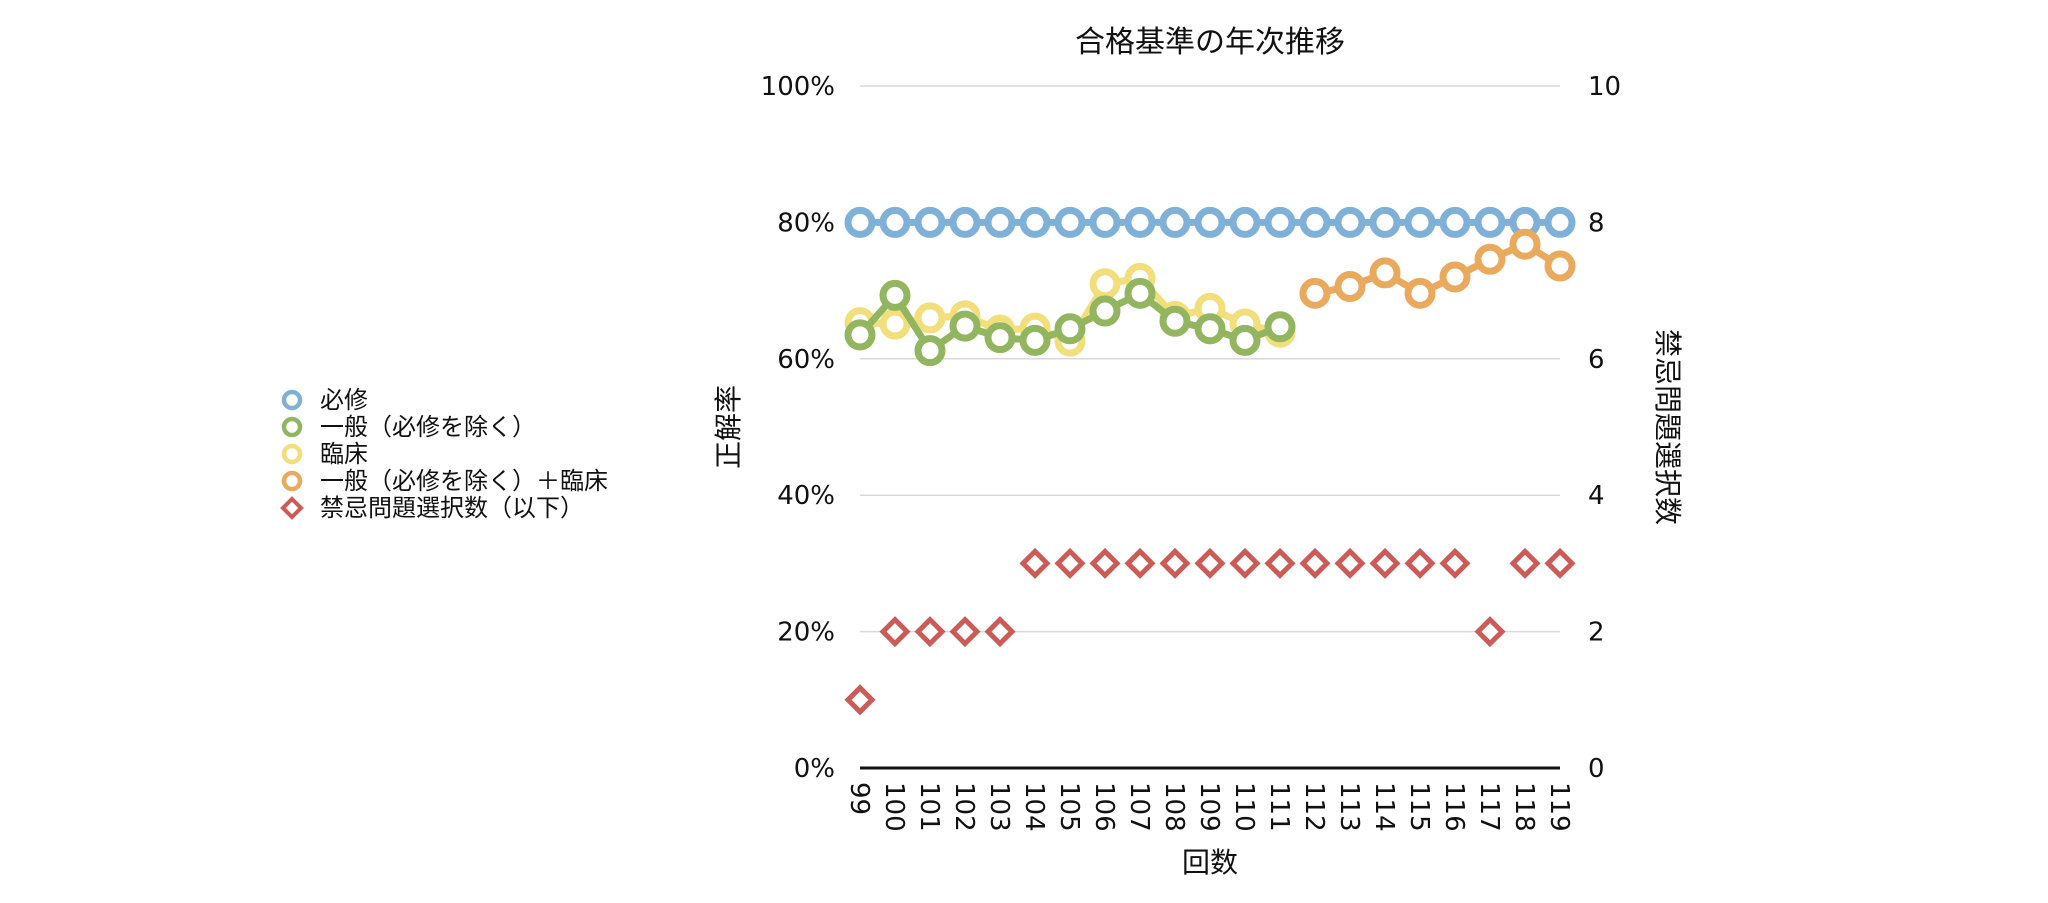  Describe the element at coordinates (1349, 807) in the screenshot. I see `x-tick-label: 113` at that location.